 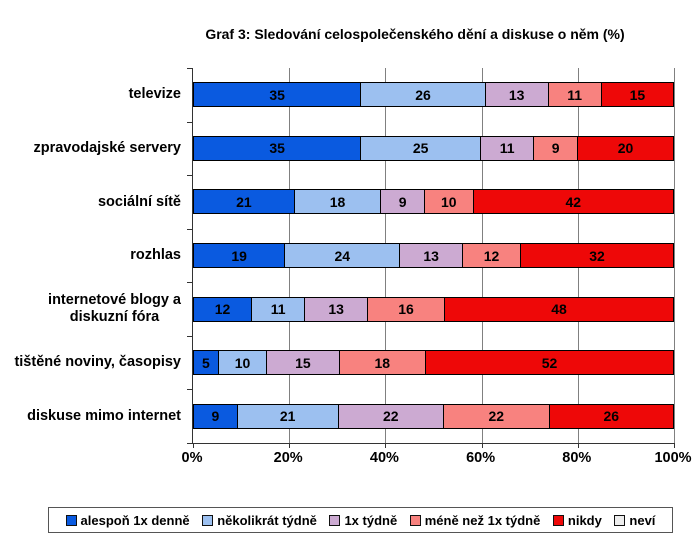 What do you see at coordinates (584, 520) in the screenshot?
I see `legend-label: nikdy` at bounding box center [584, 520].